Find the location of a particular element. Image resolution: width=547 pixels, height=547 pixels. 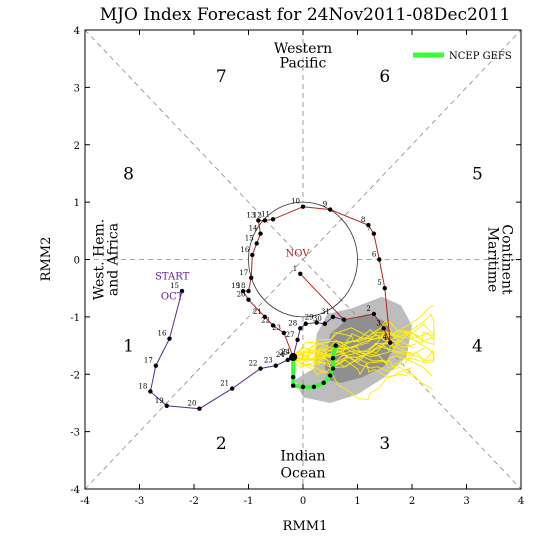

point-label: 17 is located at coordinates (148, 361).